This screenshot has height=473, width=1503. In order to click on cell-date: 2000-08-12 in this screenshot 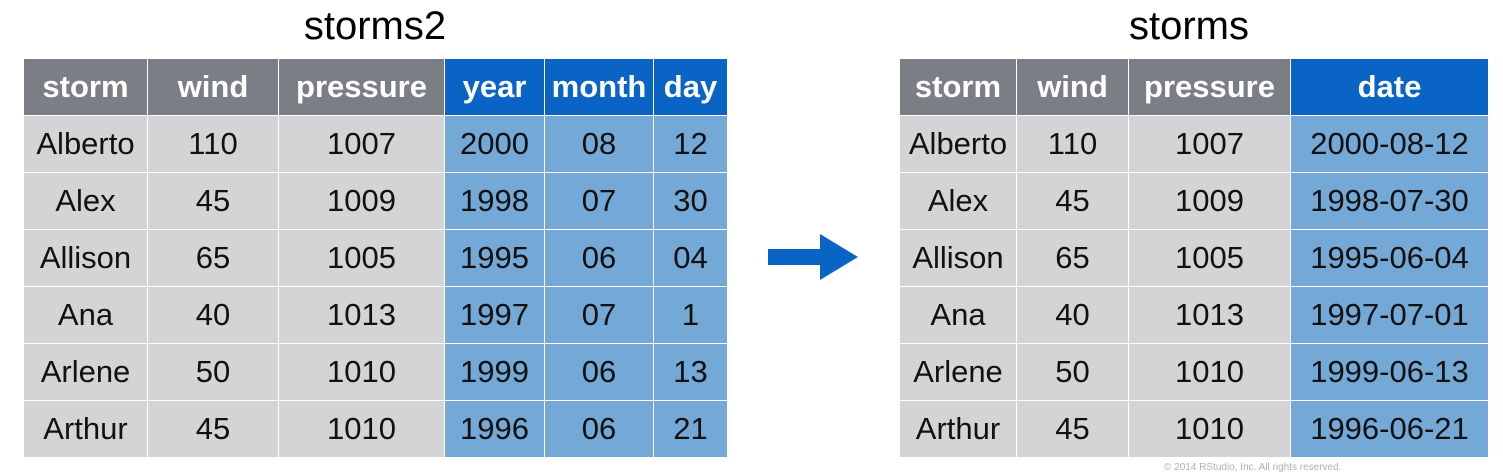, I will do `click(1389, 144)`.